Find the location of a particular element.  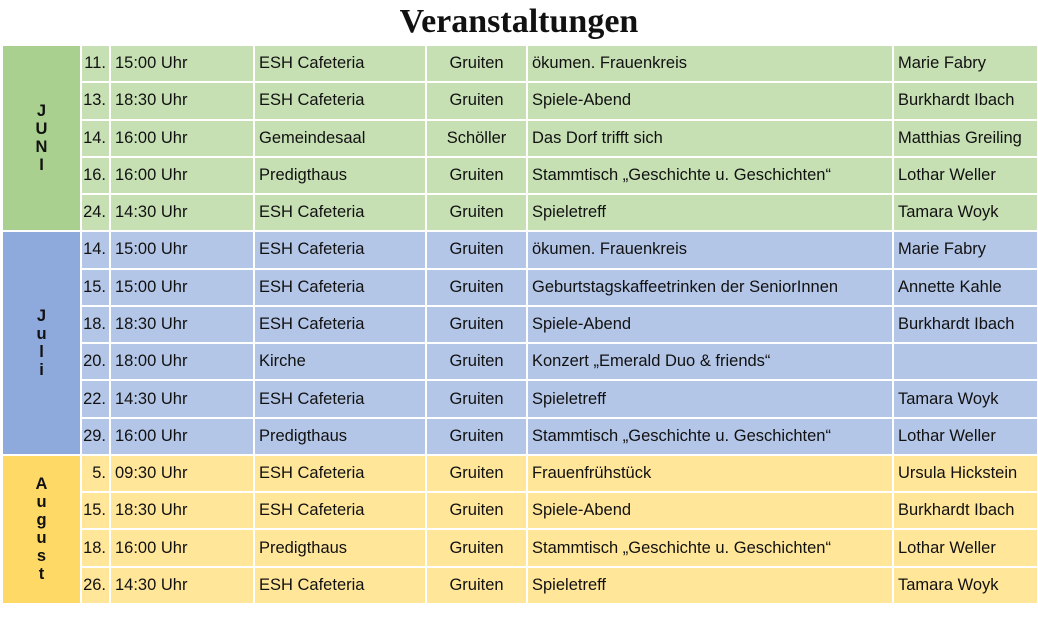

place-cell: Gemeindesaal is located at coordinates (340, 138).